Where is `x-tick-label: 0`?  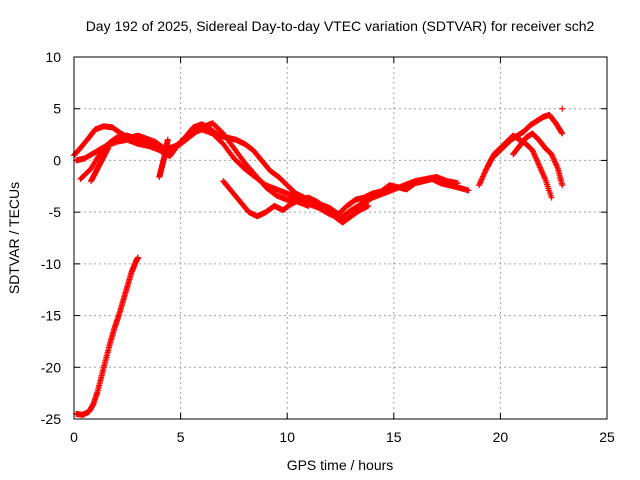
x-tick-label: 0 is located at coordinates (74, 437).